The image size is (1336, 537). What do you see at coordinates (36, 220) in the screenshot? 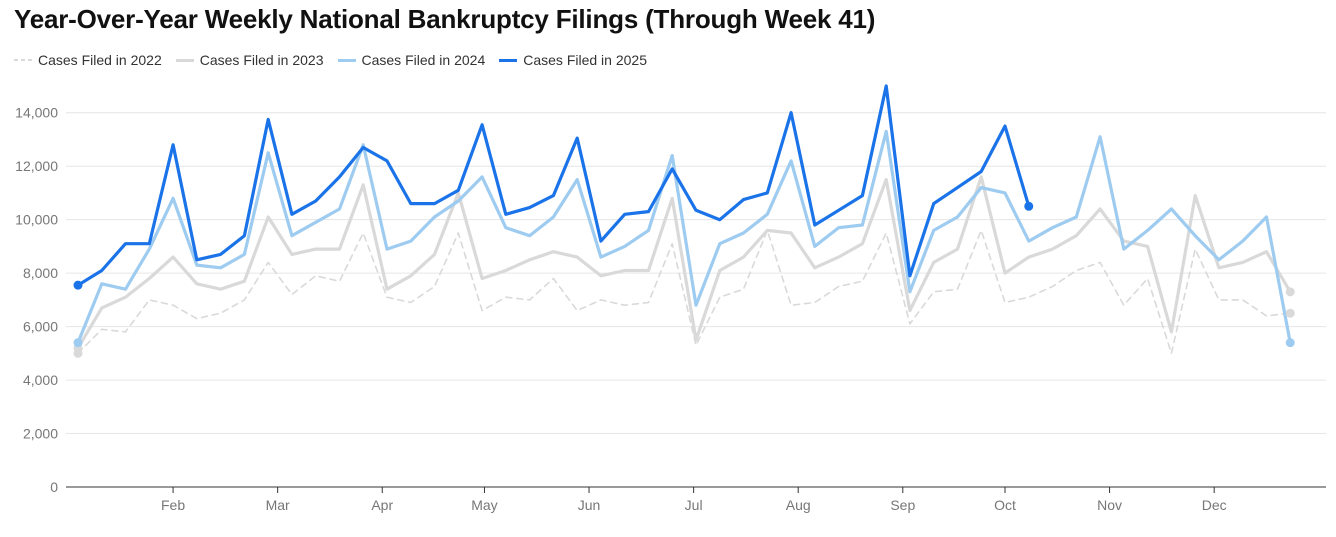
I see `y-tick-label: 10,000` at bounding box center [36, 220].